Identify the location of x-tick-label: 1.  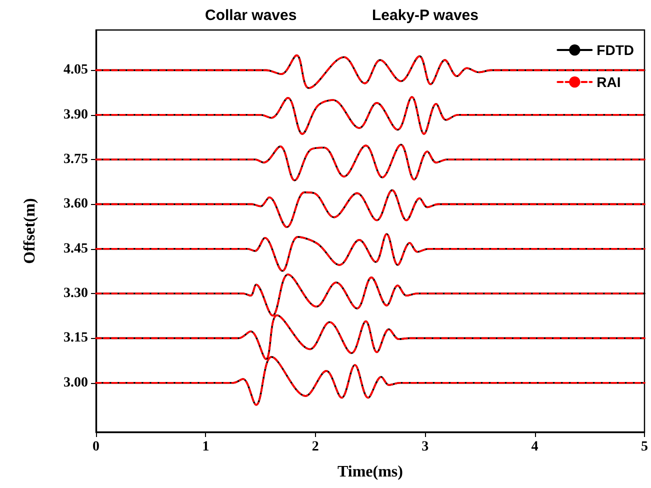
(206, 447).